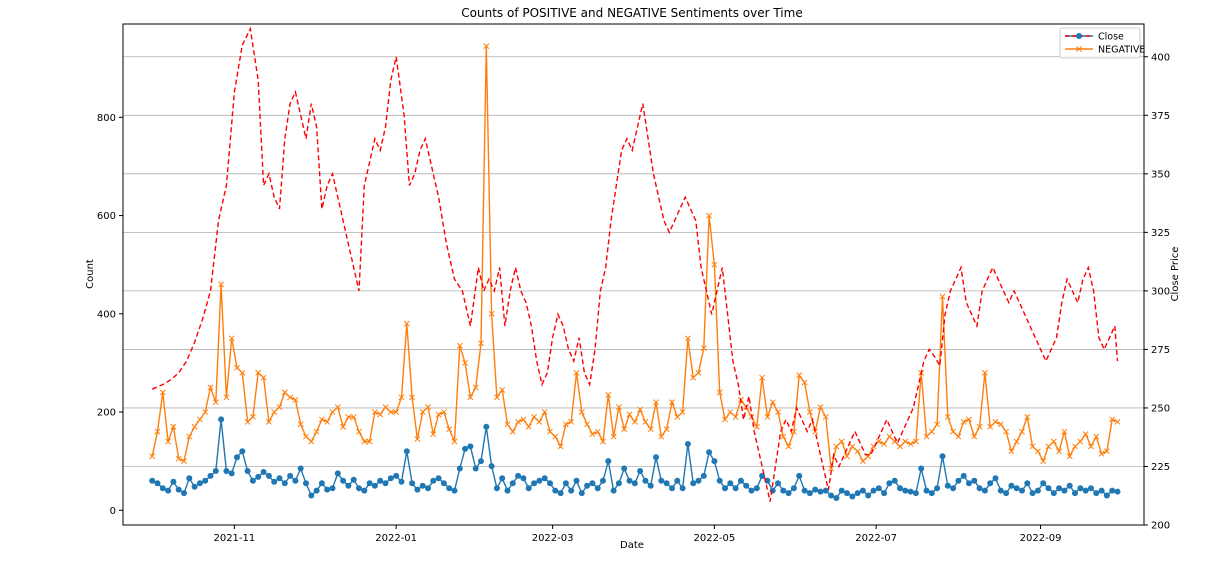 Image resolution: width=1216 pixels, height=571 pixels. Describe the element at coordinates (396, 538) in the screenshot. I see `x-tick-label-1: 2022-01` at that location.